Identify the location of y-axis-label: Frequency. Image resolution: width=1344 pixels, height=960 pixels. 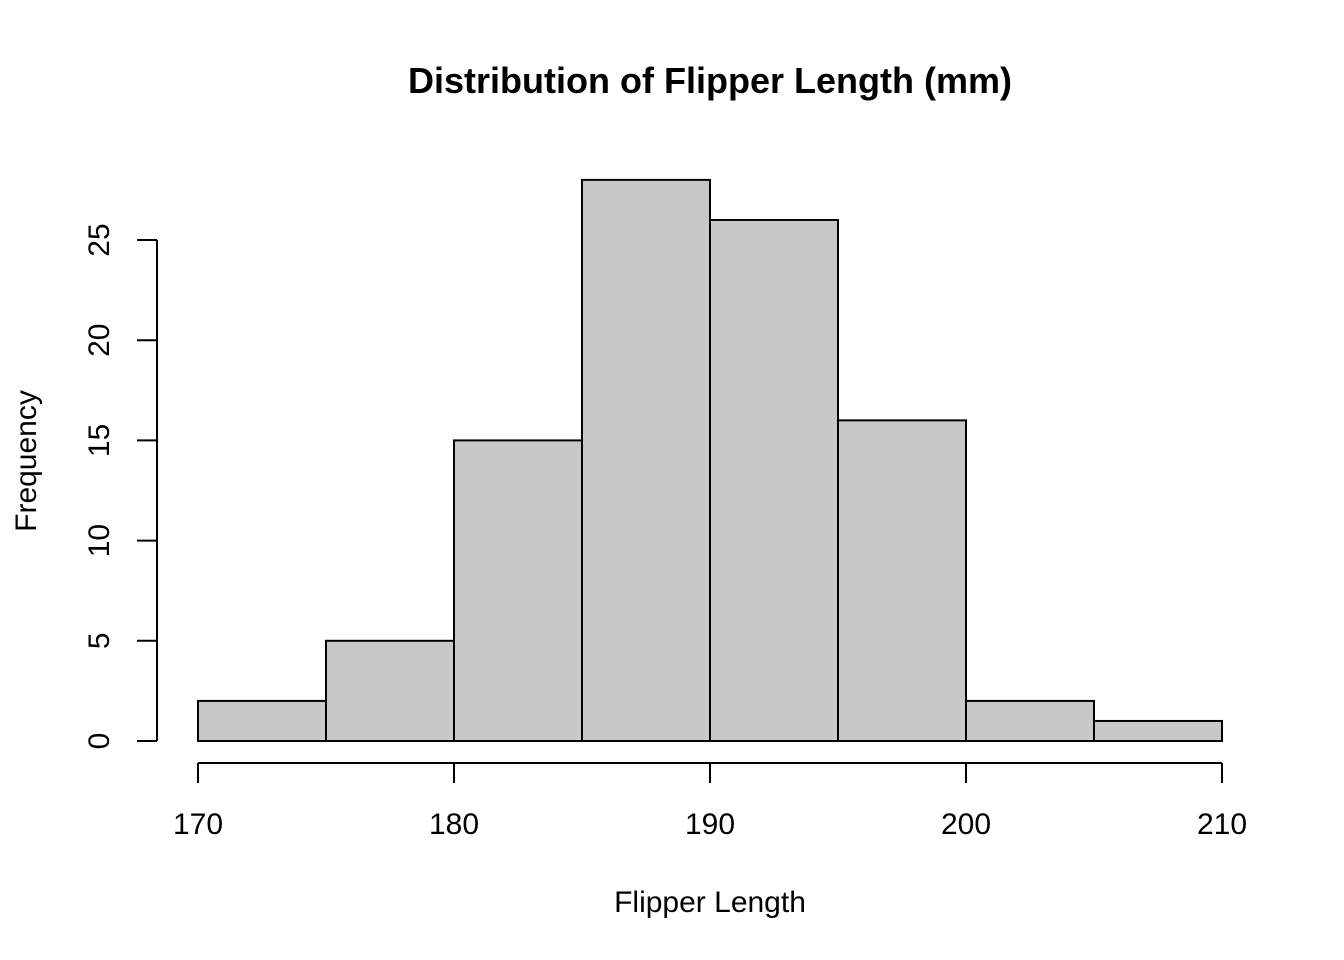
(26, 461).